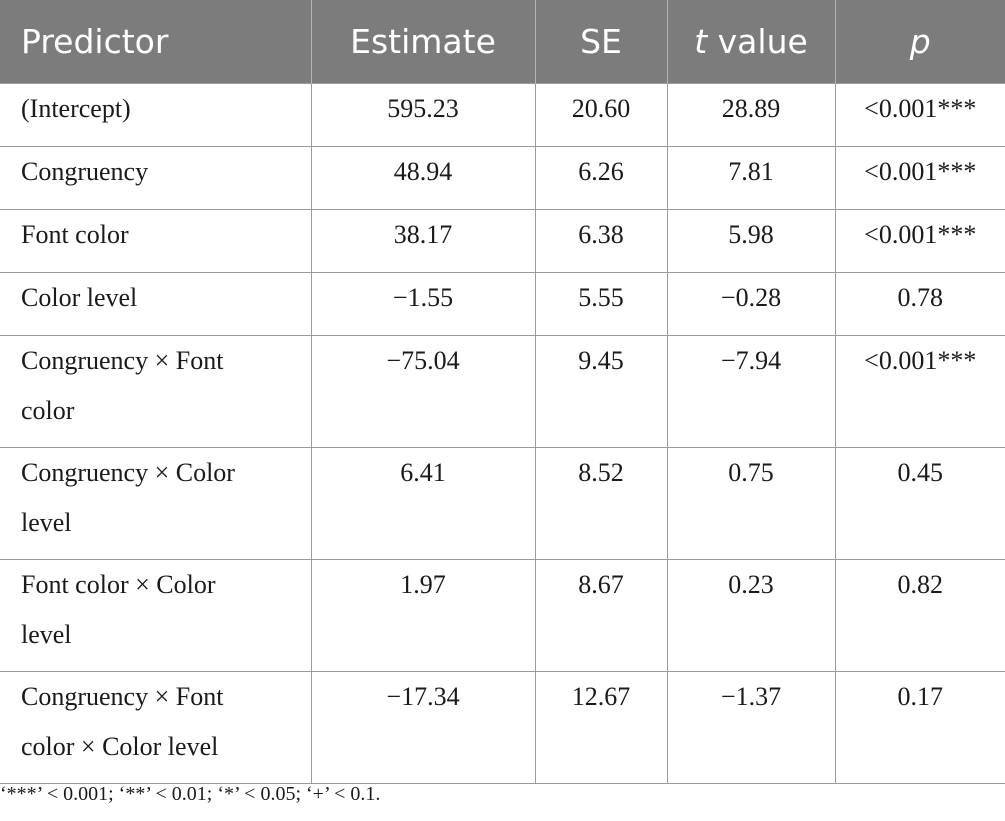  Describe the element at coordinates (423, 503) in the screenshot. I see `estimate-cell: 6.41` at that location.